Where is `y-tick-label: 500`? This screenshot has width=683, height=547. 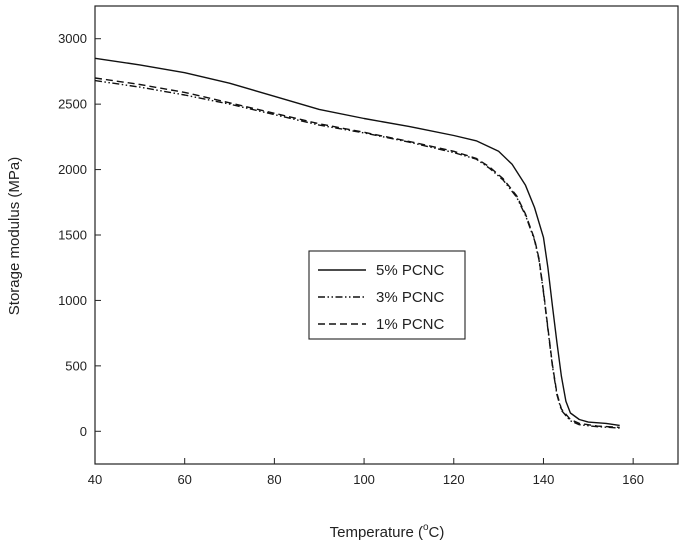
y-tick-label: 500 is located at coordinates (76, 365).